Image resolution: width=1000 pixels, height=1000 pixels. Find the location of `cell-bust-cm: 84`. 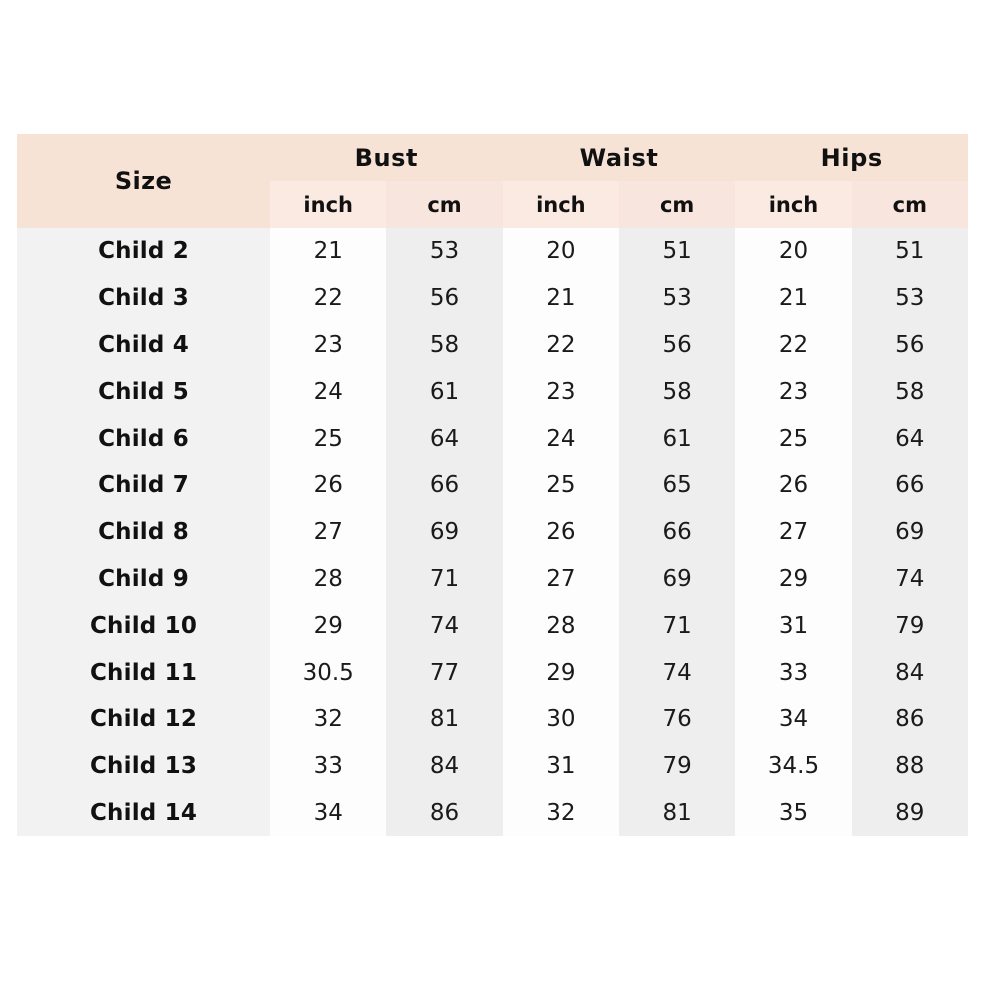

cell-bust-cm: 84 is located at coordinates (444, 766).